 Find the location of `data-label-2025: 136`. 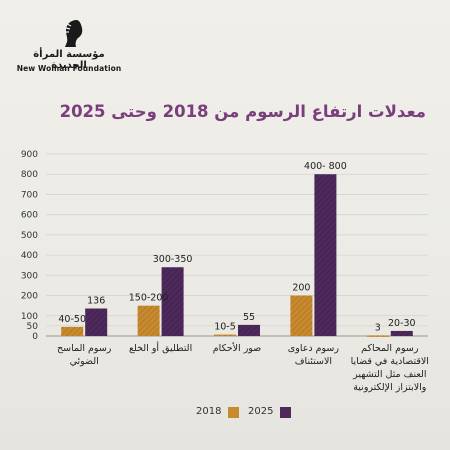

data-label-2025: 136 is located at coordinates (96, 300).